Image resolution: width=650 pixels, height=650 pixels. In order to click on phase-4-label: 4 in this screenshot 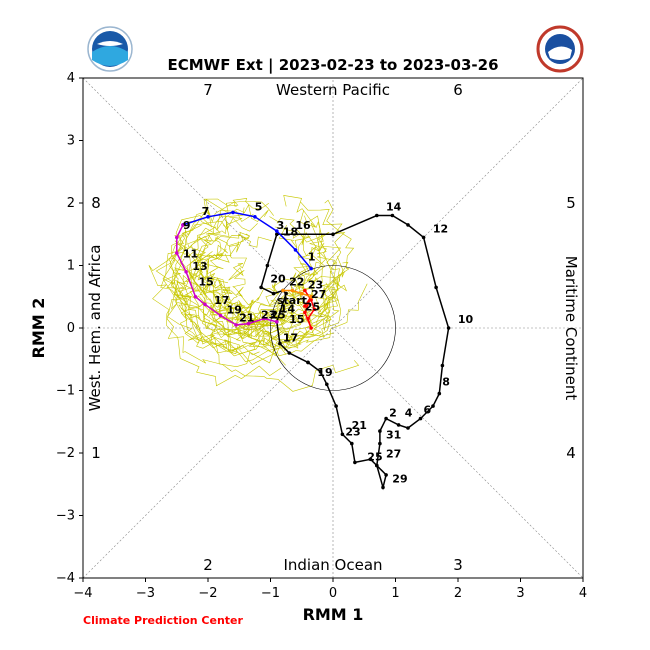, I will do `click(571, 453)`.